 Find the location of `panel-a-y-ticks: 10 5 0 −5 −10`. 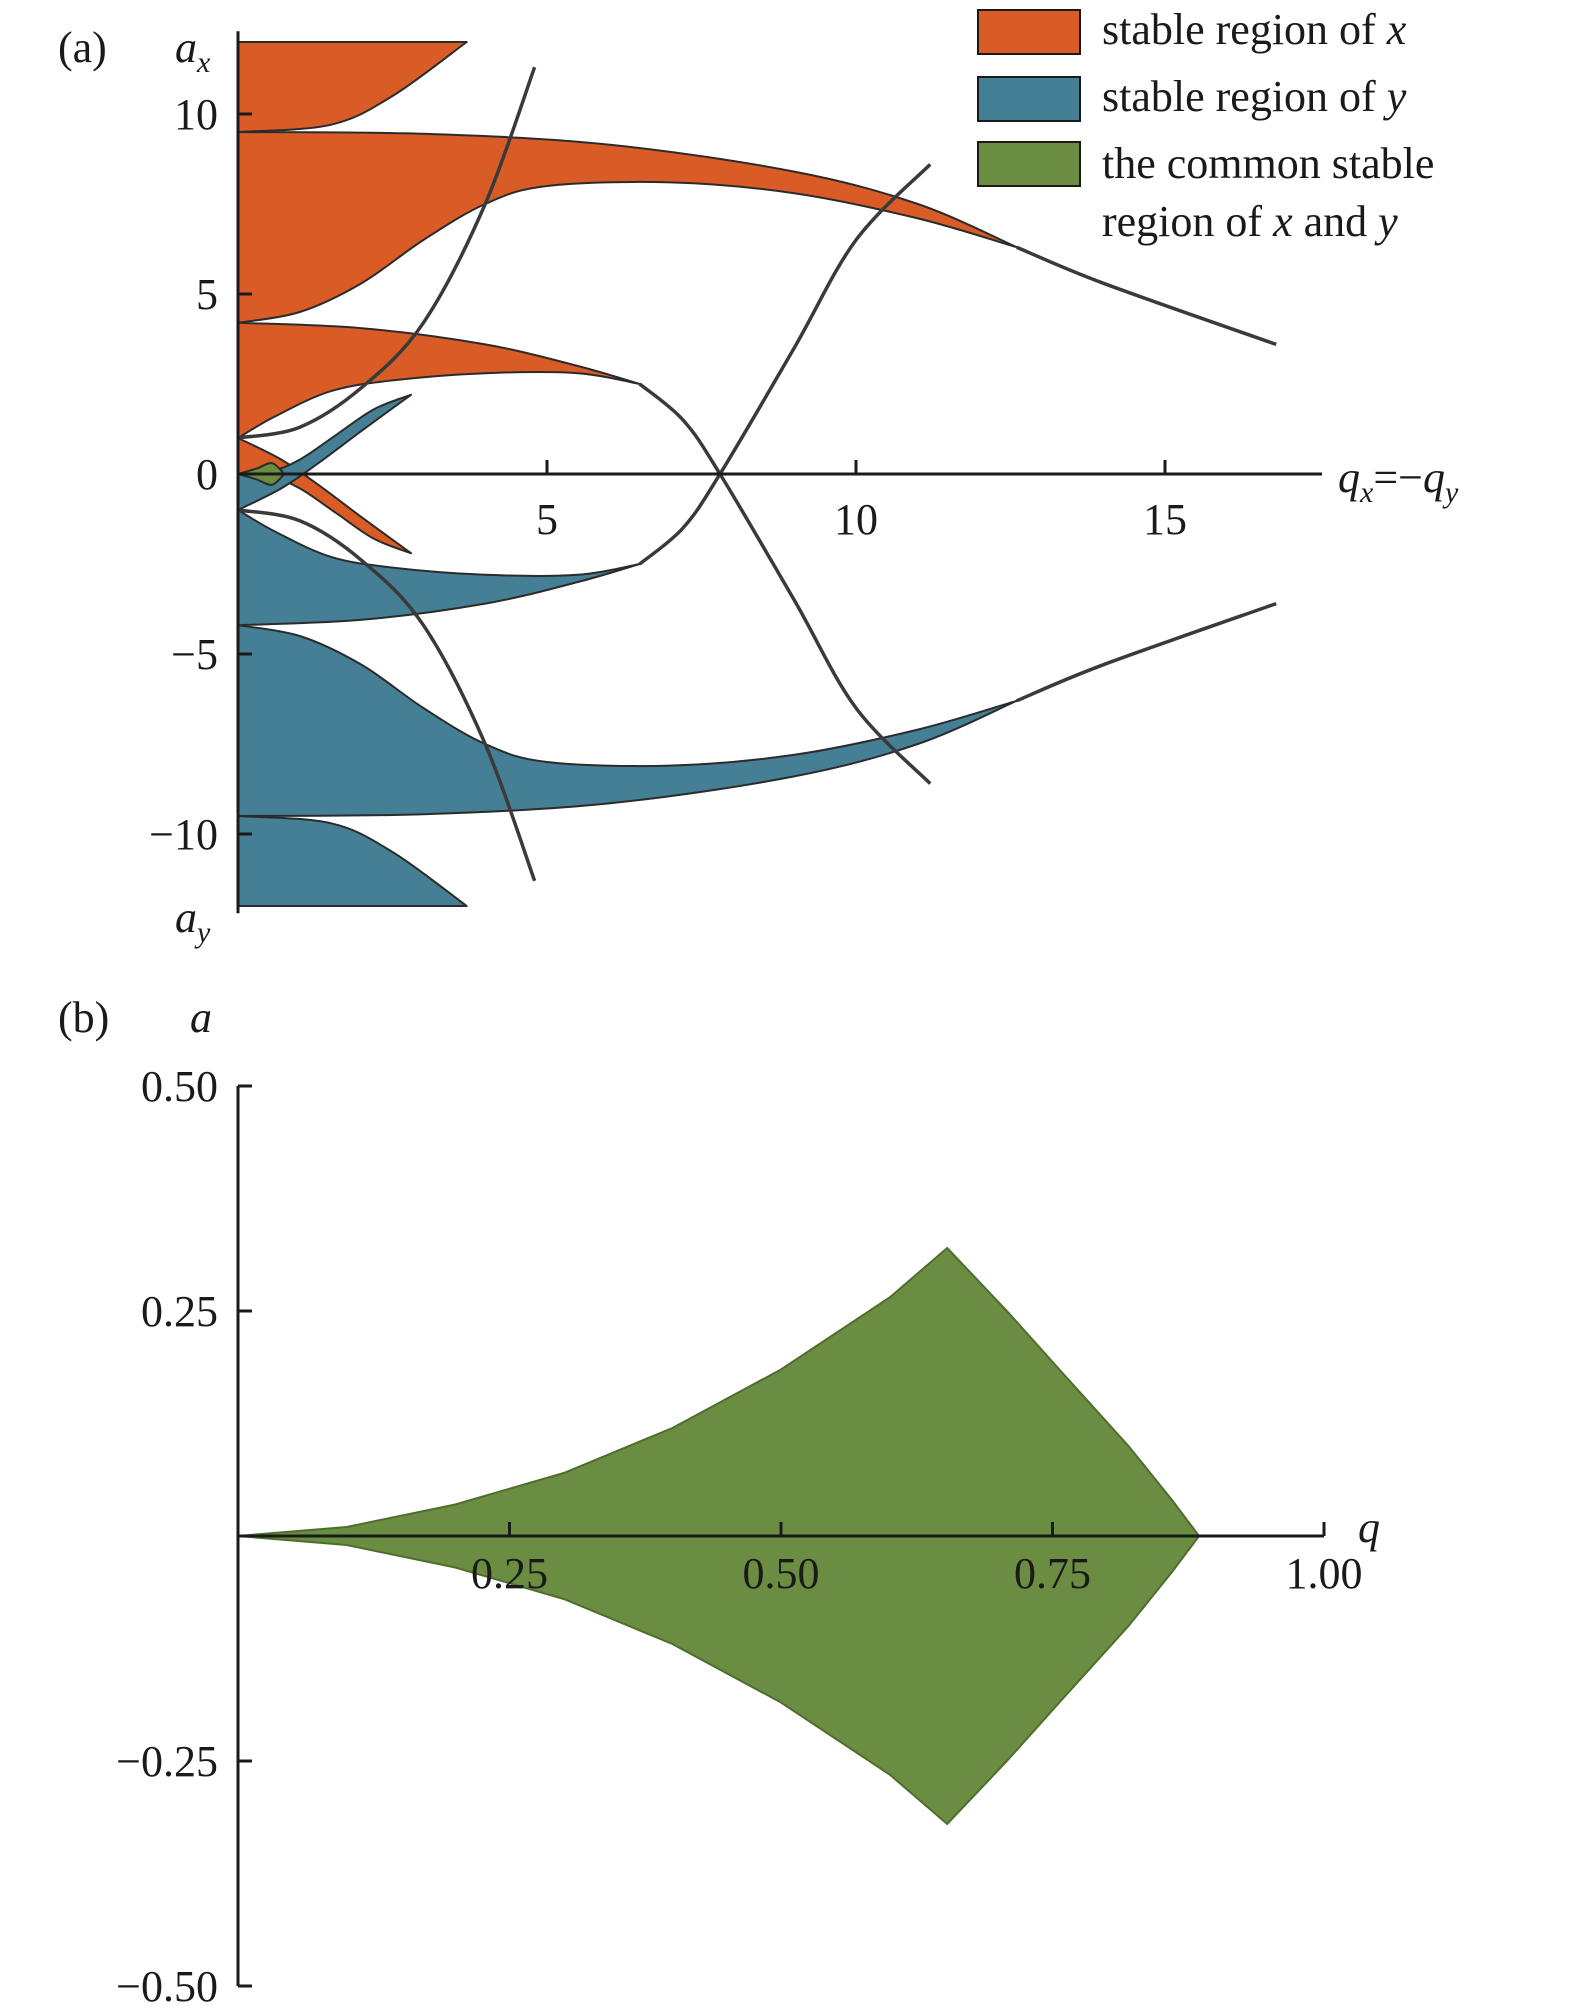

panel-a-y-ticks: 10 5 0 −5 −10 is located at coordinates (200, 474).